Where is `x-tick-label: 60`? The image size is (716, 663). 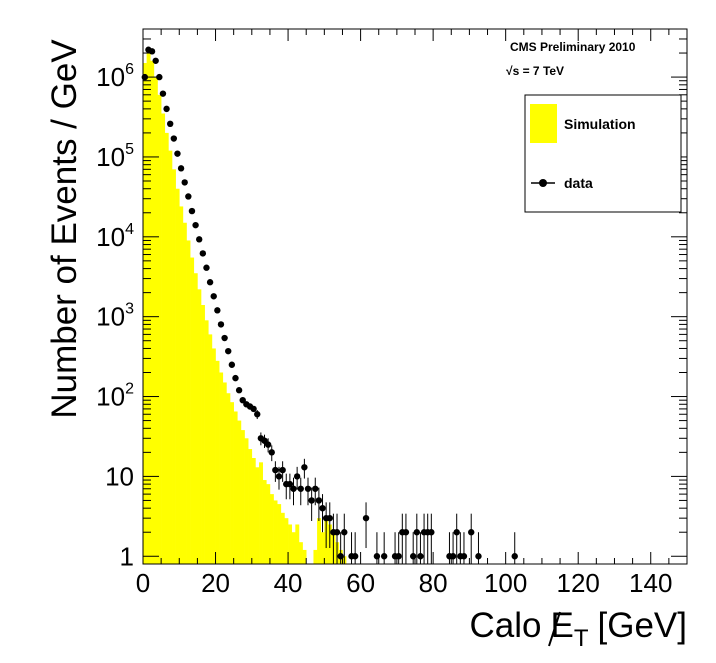
x-tick-label: 60 is located at coordinates (360, 583).